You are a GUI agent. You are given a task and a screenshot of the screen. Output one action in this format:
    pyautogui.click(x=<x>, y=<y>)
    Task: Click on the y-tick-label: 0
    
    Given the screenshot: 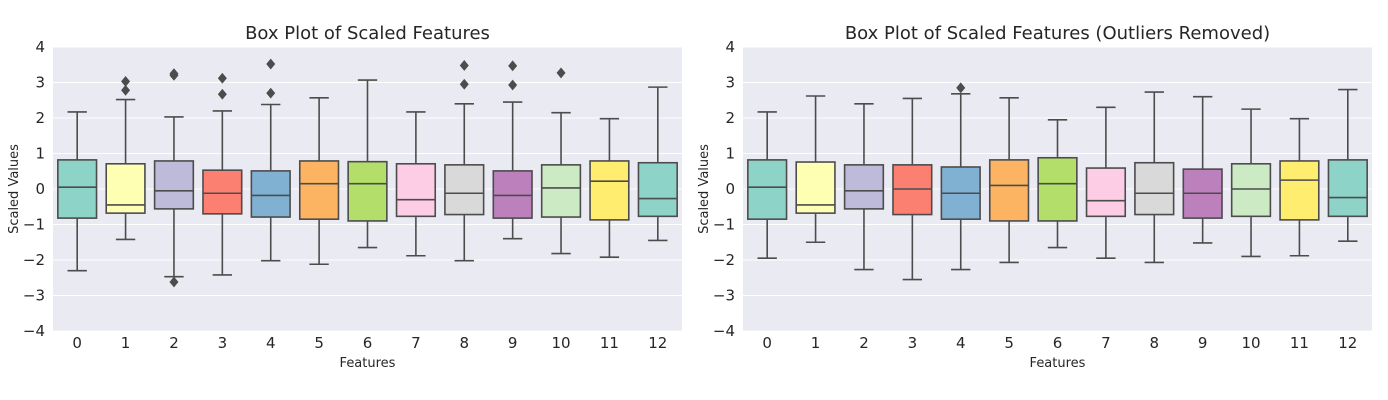 What is the action you would take?
    pyautogui.click(x=40, y=189)
    